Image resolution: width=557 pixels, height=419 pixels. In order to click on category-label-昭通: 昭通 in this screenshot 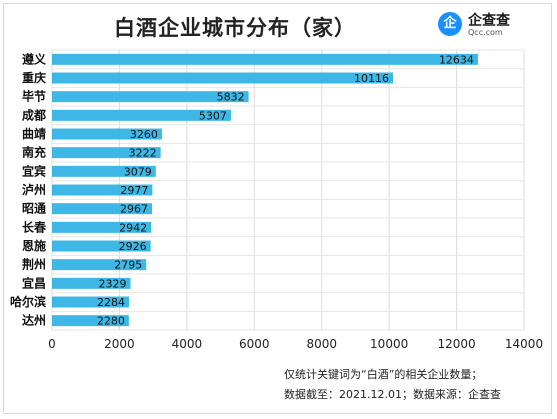, I will do `click(34, 208)`.